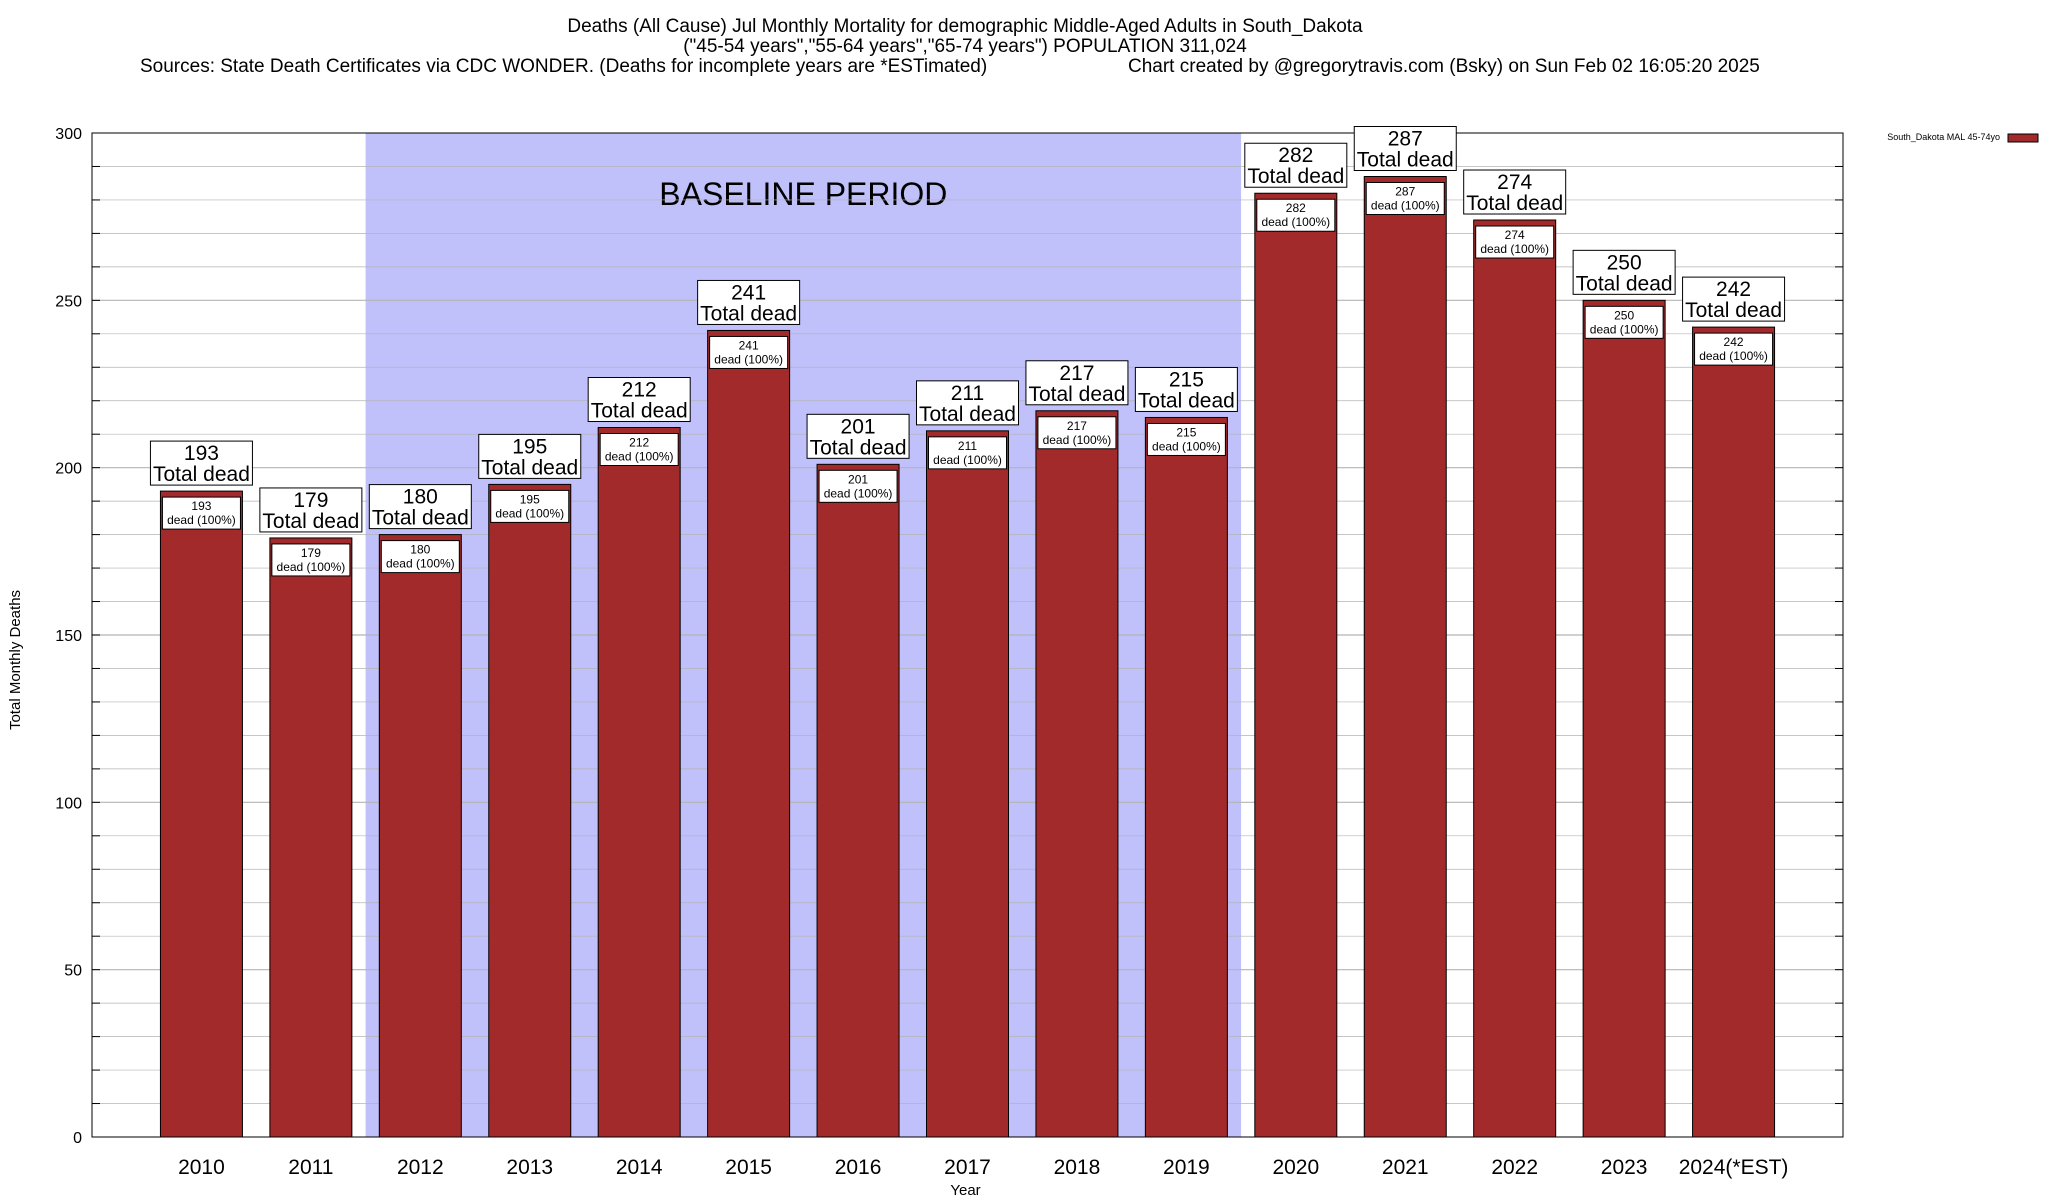  Describe the element at coordinates (2023, 138) in the screenshot. I see `legend-swatch` at that location.